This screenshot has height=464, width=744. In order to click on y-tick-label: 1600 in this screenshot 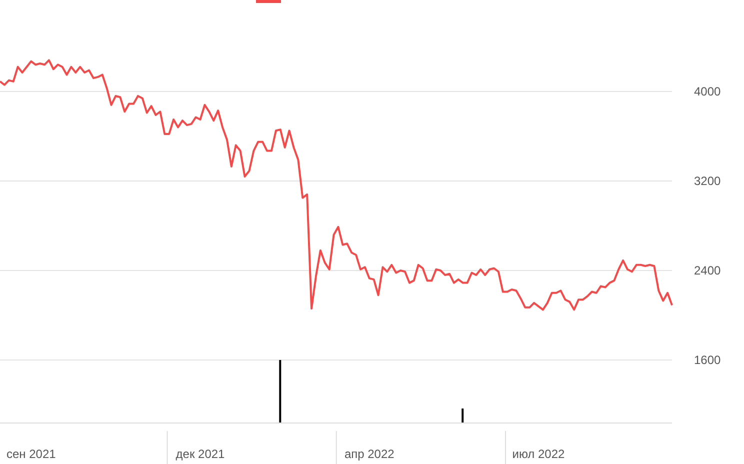, I will do `click(708, 360)`.